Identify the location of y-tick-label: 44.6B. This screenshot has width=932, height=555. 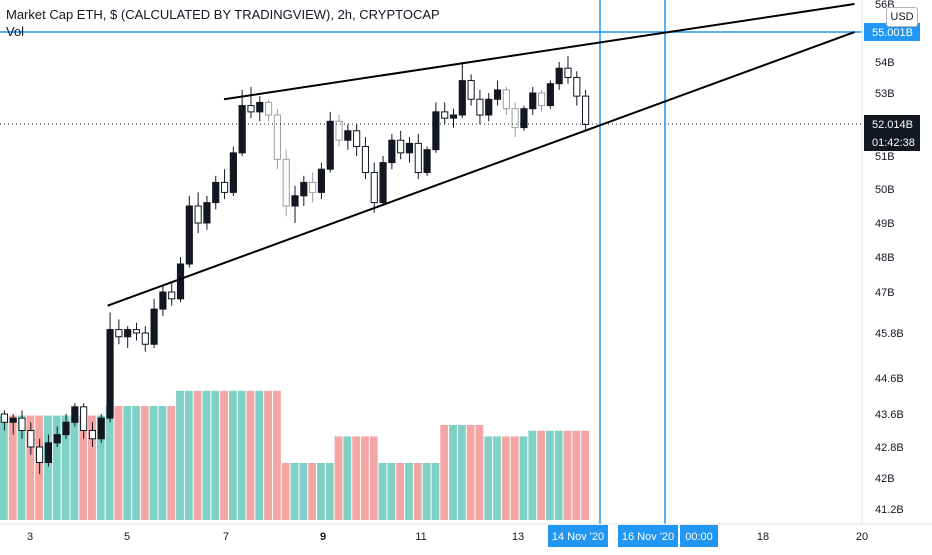
(889, 379).